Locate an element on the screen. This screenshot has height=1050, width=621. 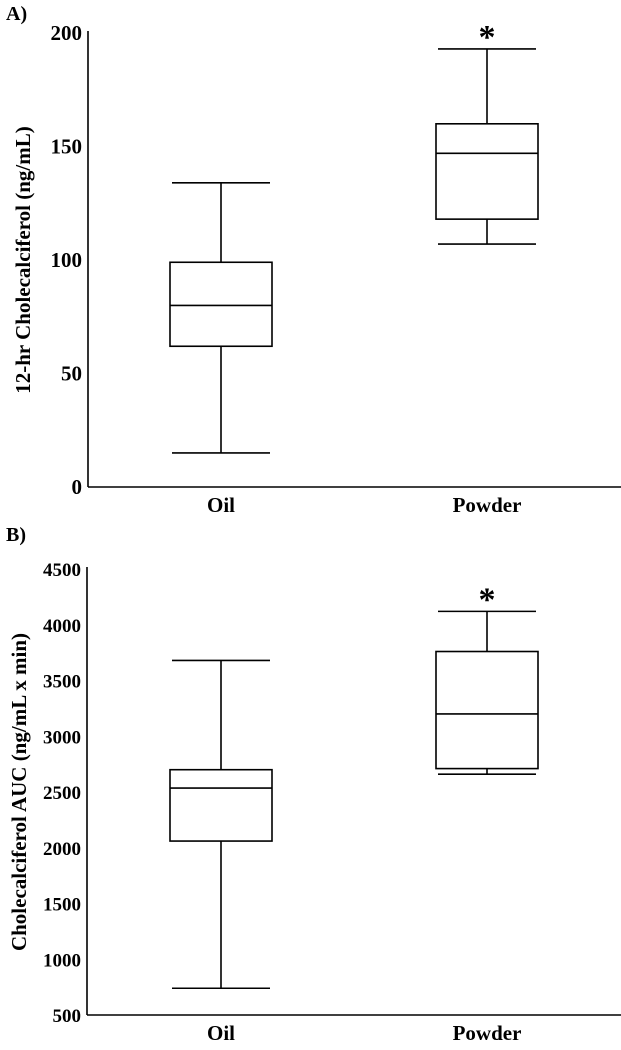
panel-label: A) is located at coordinates (16, 14).